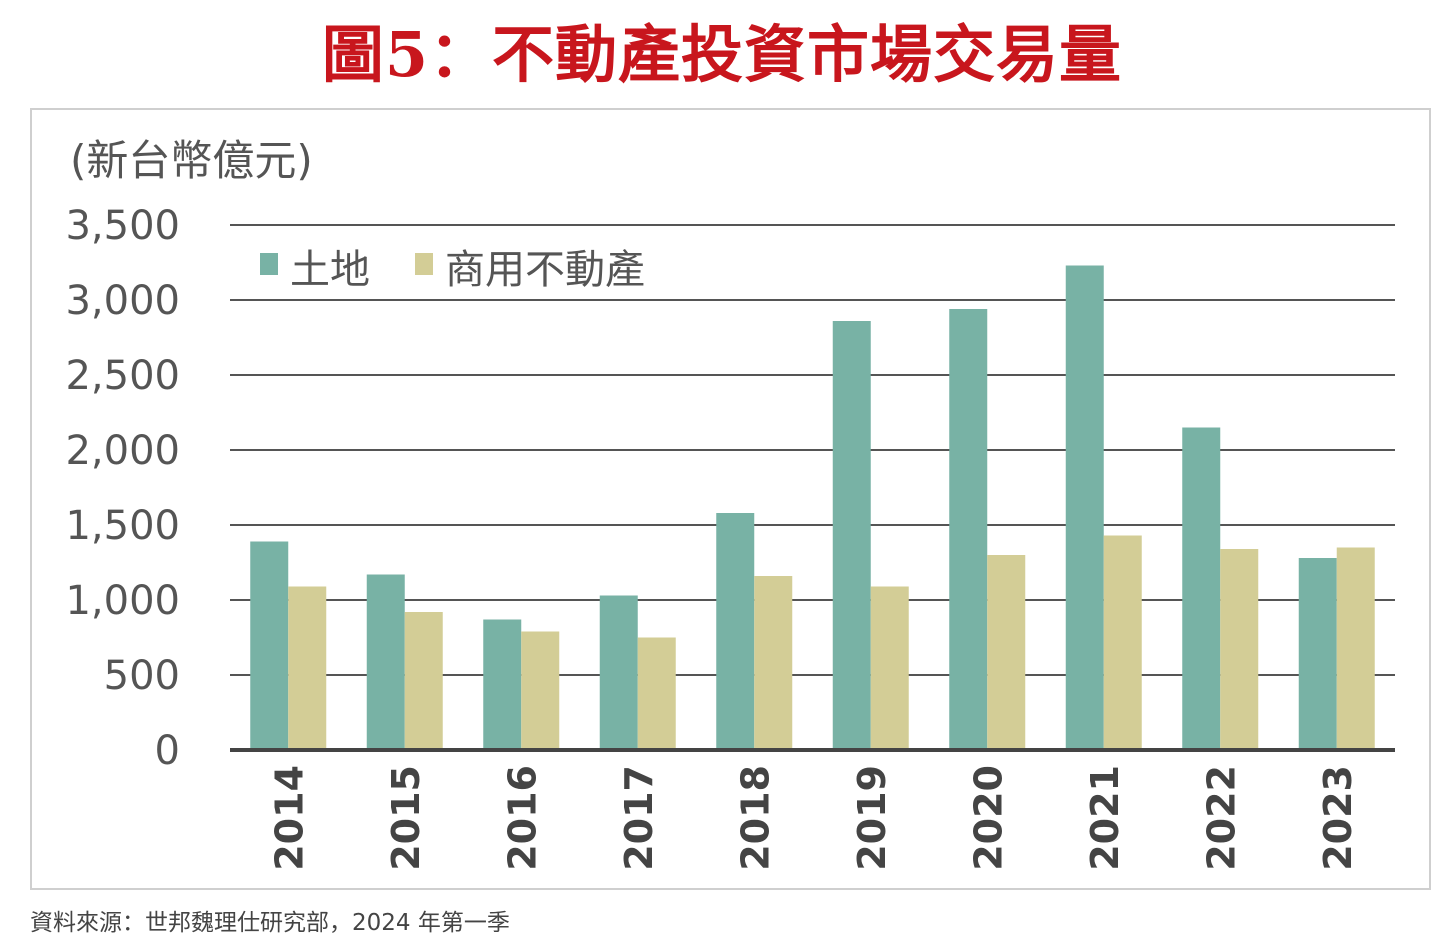 The width and height of the screenshot is (1444, 938). What do you see at coordinates (269, 645) in the screenshot?
I see `bar-land-2014` at bounding box center [269, 645].